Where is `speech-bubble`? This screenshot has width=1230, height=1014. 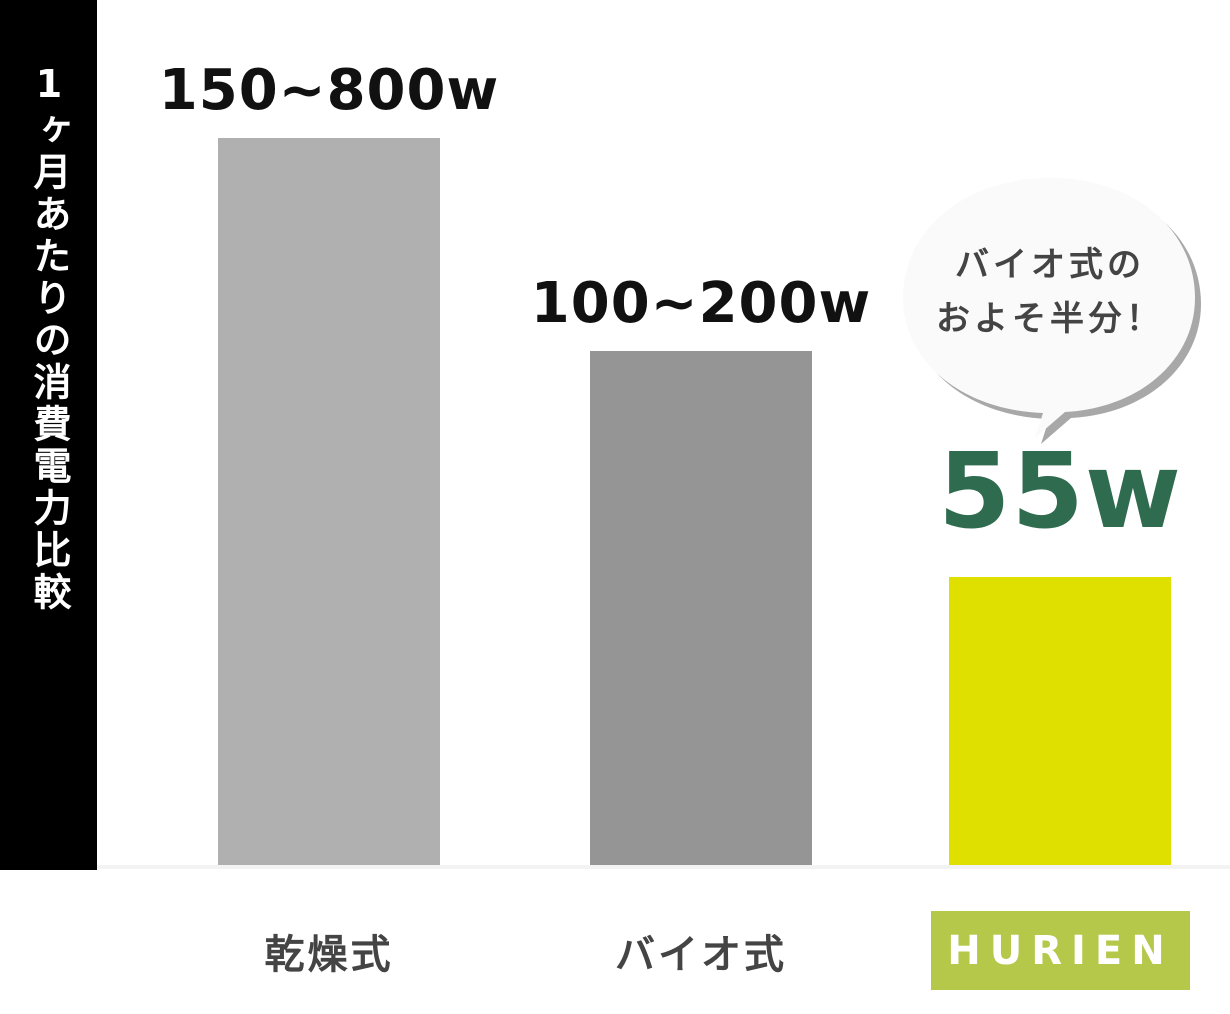
speech-bubble is located at coordinates (1052, 311).